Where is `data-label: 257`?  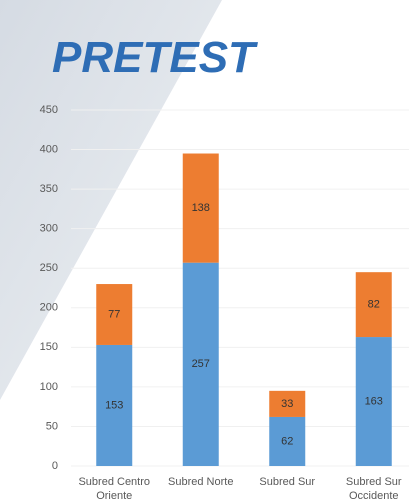 data-label: 257 is located at coordinates (201, 364).